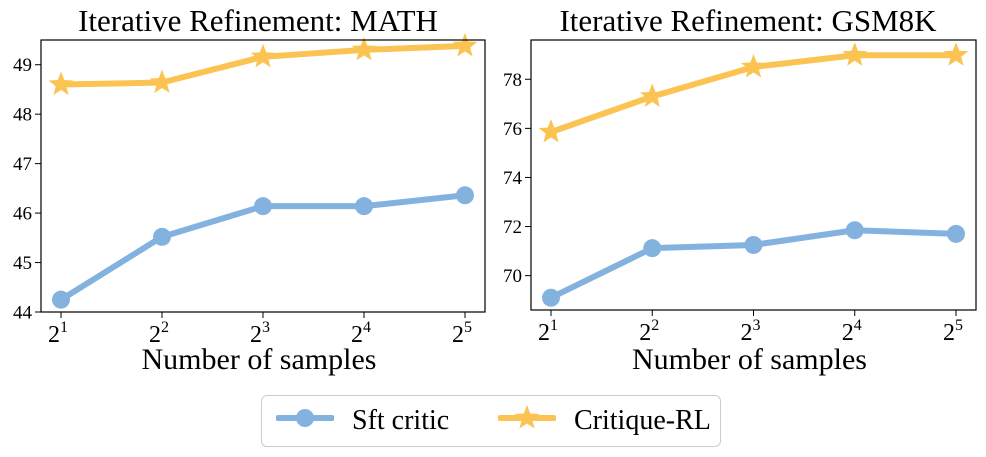  I want to click on y-tick-label: 49, so click(22, 65).